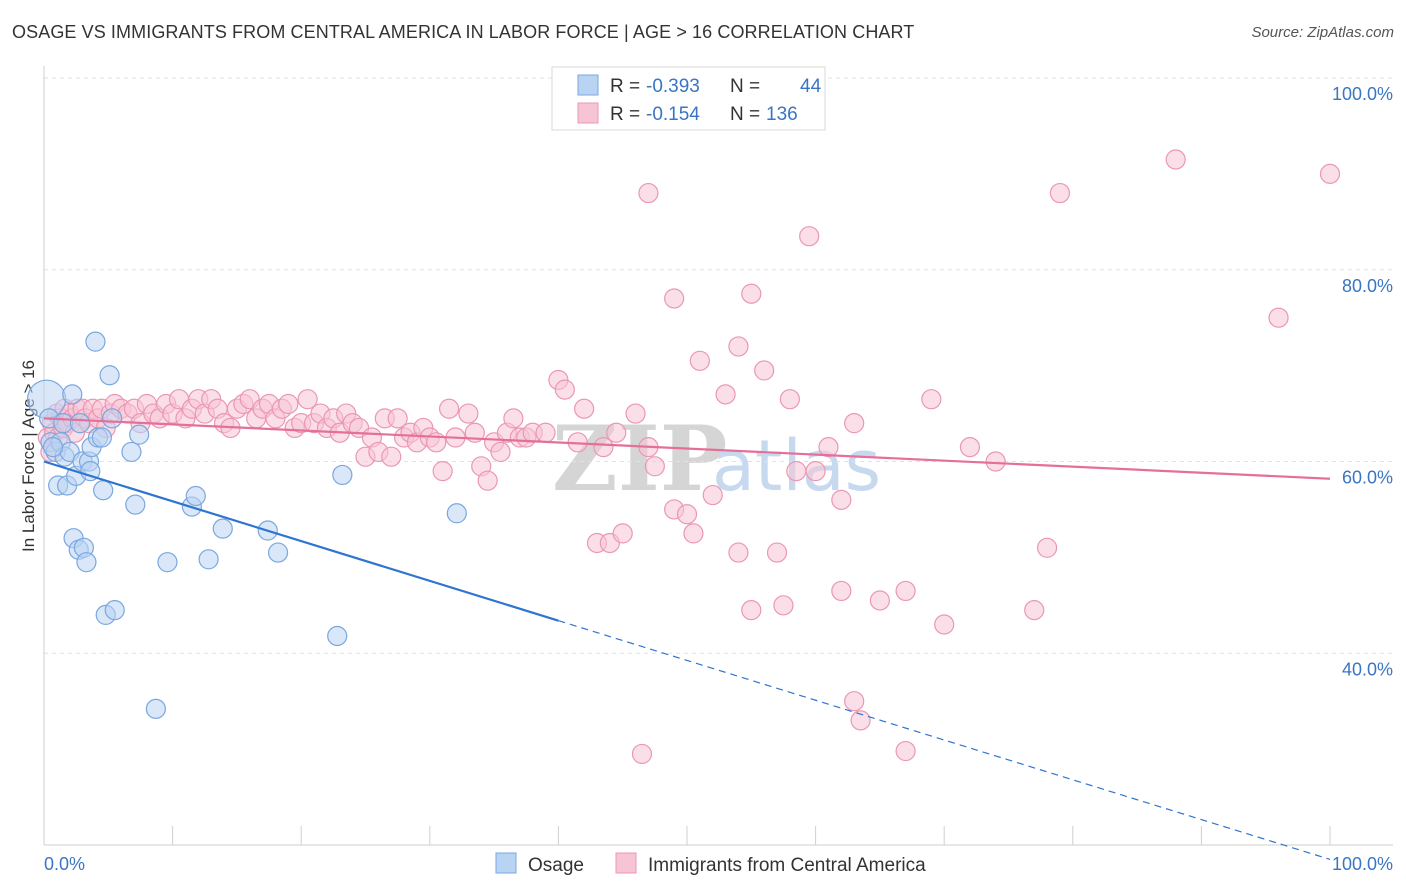  What do you see at coordinates (301, 541) in the screenshot?
I see `trend-line-osage` at bounding box center [301, 541].